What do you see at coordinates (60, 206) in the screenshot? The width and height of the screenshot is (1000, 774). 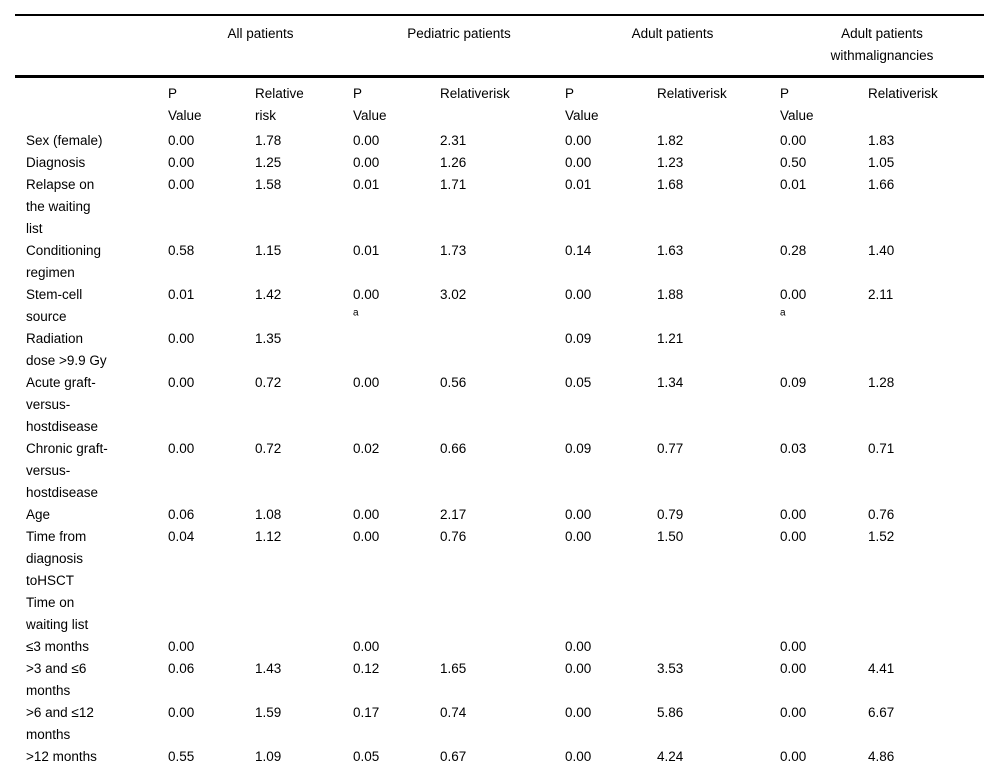 I see `row-label: Relapse on the waiting list` at bounding box center [60, 206].